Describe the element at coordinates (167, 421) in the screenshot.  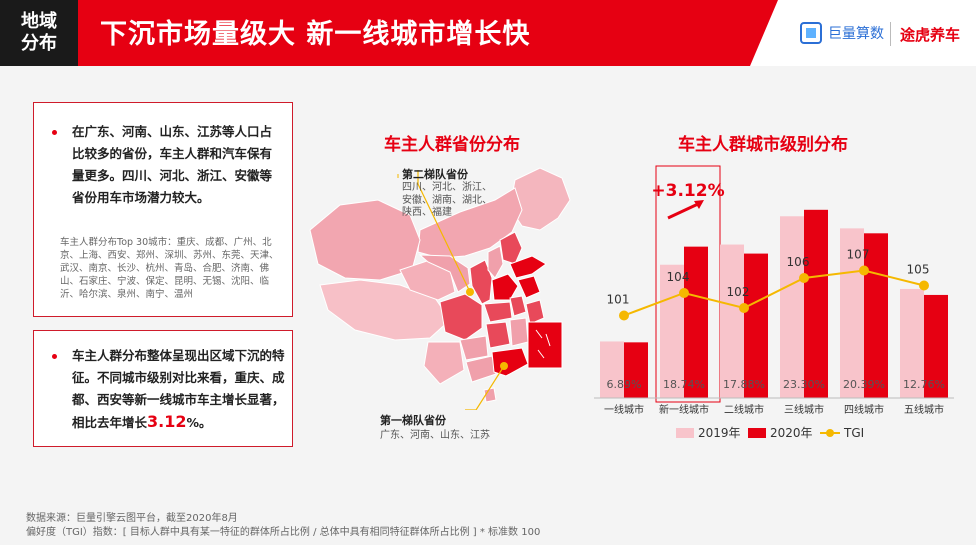
I see `growth-value: 3.12` at that location.